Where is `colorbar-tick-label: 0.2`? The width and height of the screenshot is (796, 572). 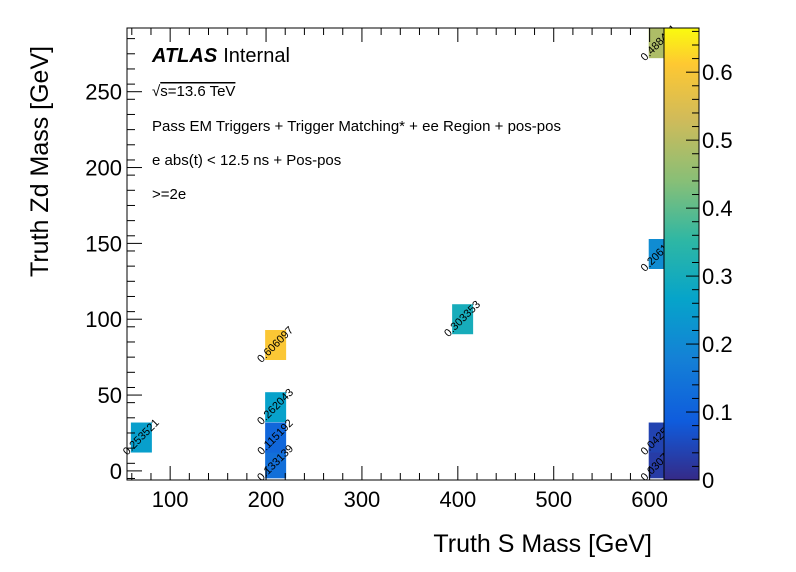
colorbar-tick-label: 0.2 is located at coordinates (717, 344).